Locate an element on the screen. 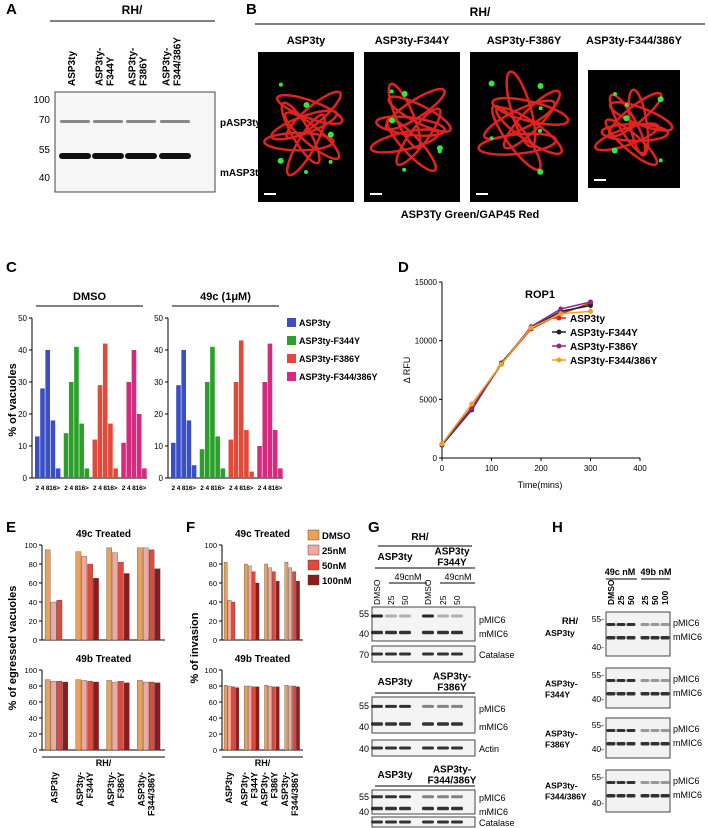  x-tick-label: ASP3ty is located at coordinates (54, 788).